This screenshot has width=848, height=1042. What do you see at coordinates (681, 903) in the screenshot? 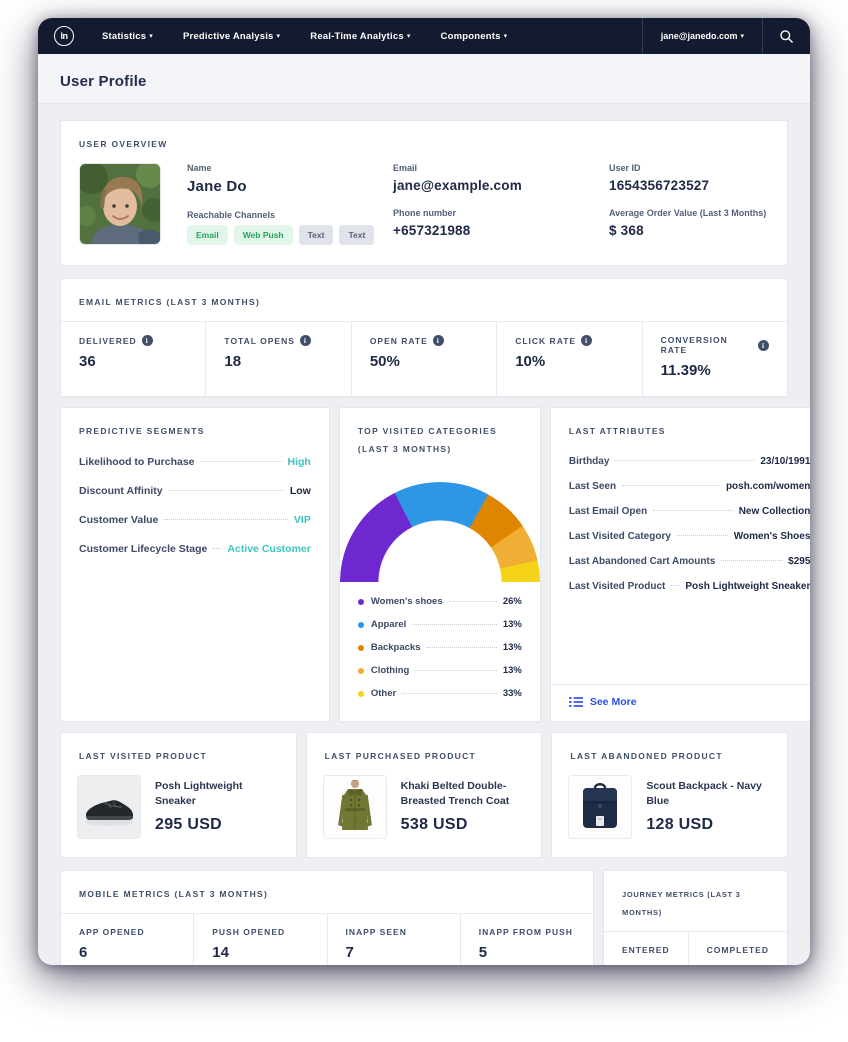
I see `section-title: JOURNEY METRICS (LAST 3 MONTHS)` at bounding box center [681, 903].